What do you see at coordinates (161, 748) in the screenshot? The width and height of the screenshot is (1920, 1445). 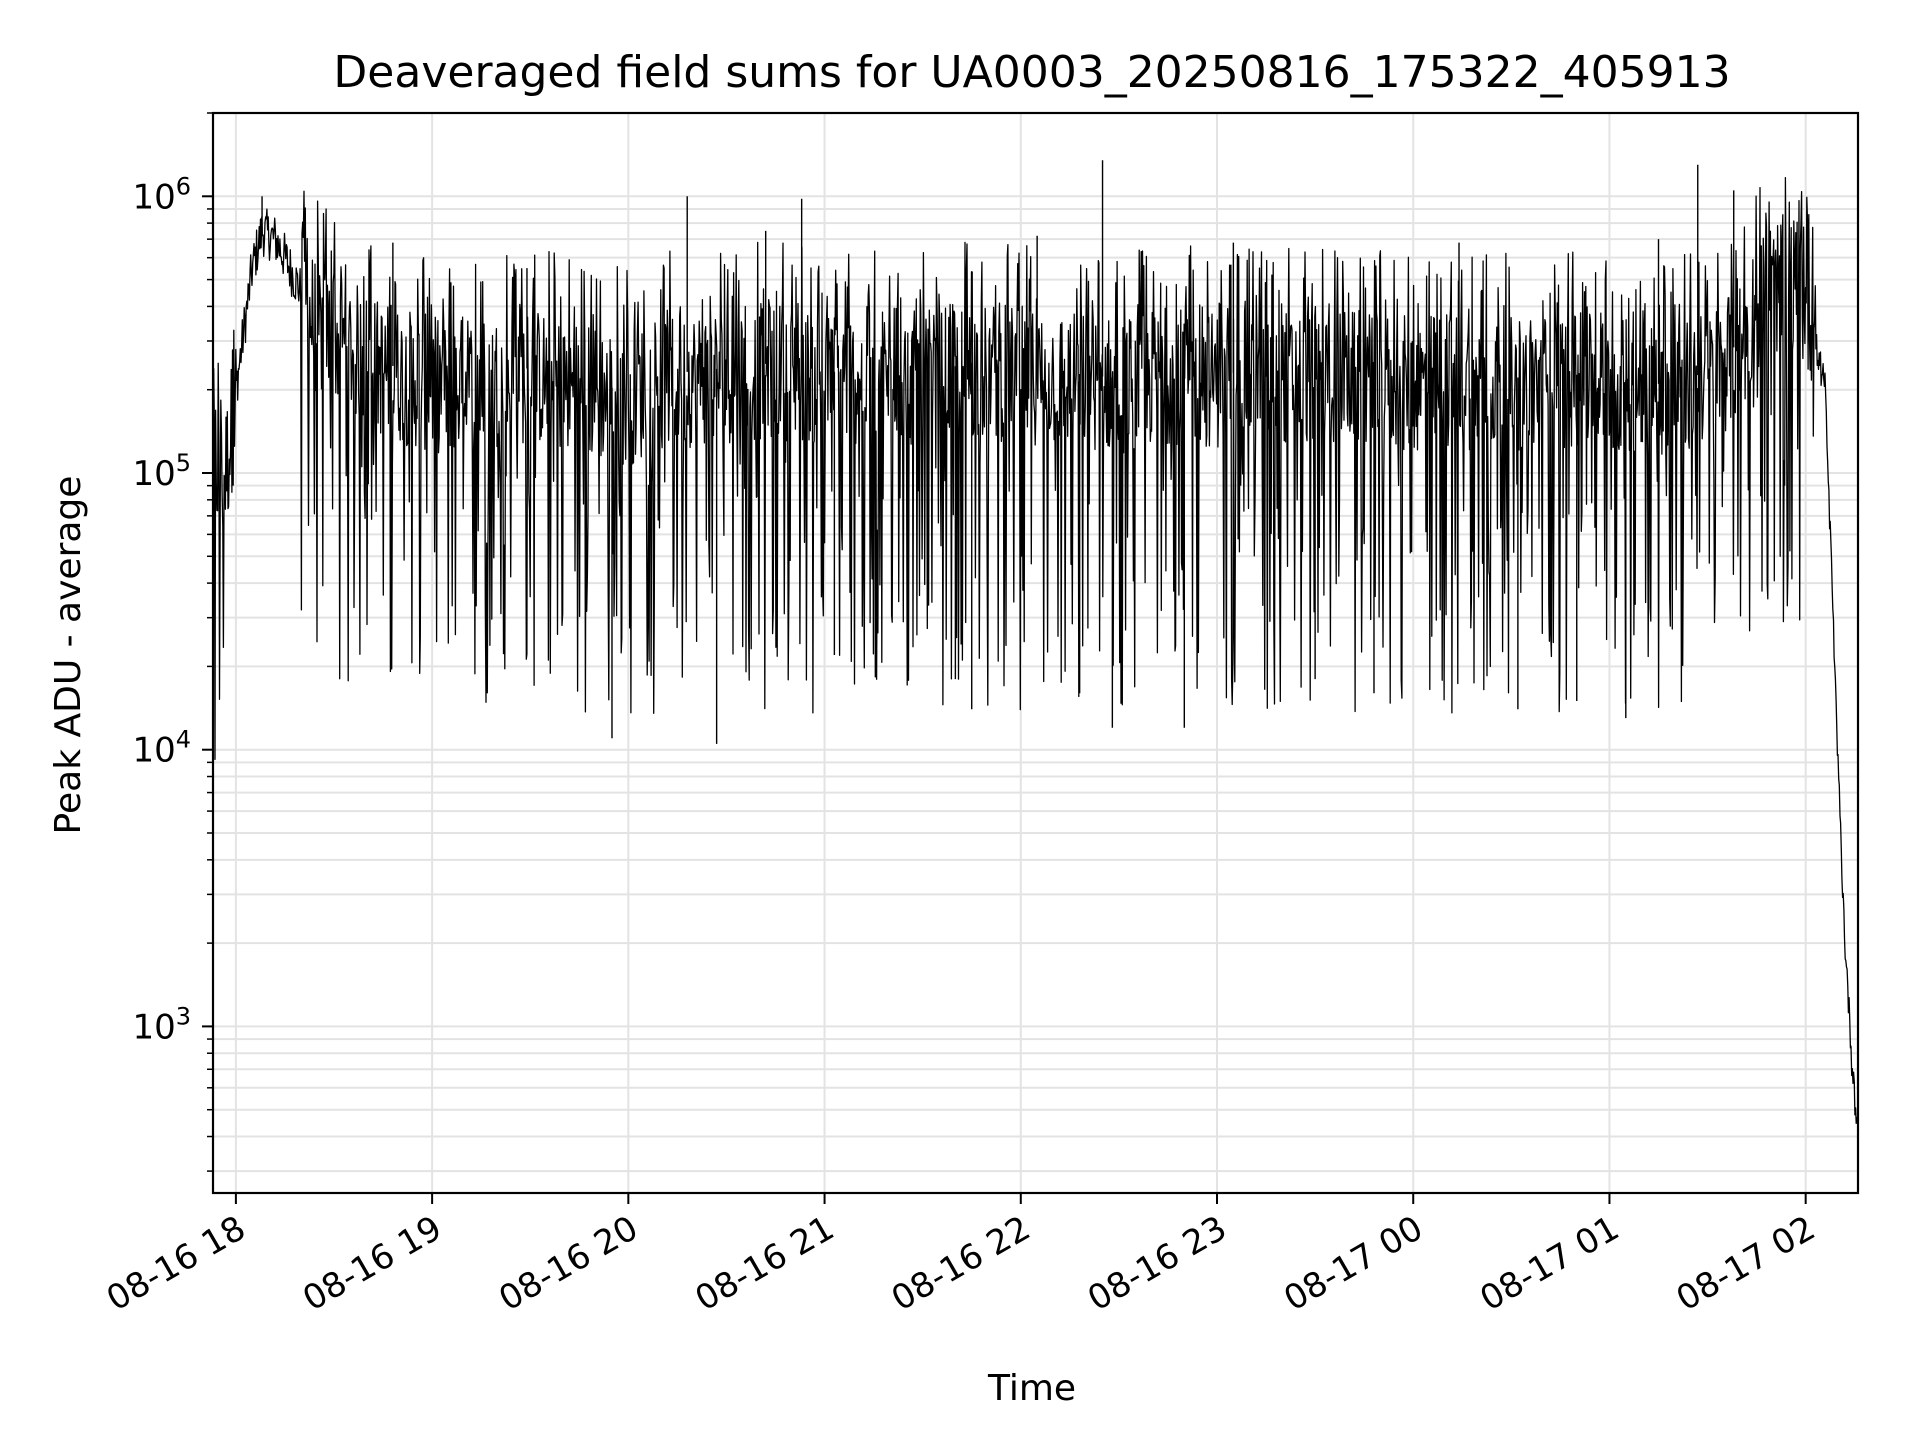 I see `y-tick-label: 10⁴` at bounding box center [161, 748].